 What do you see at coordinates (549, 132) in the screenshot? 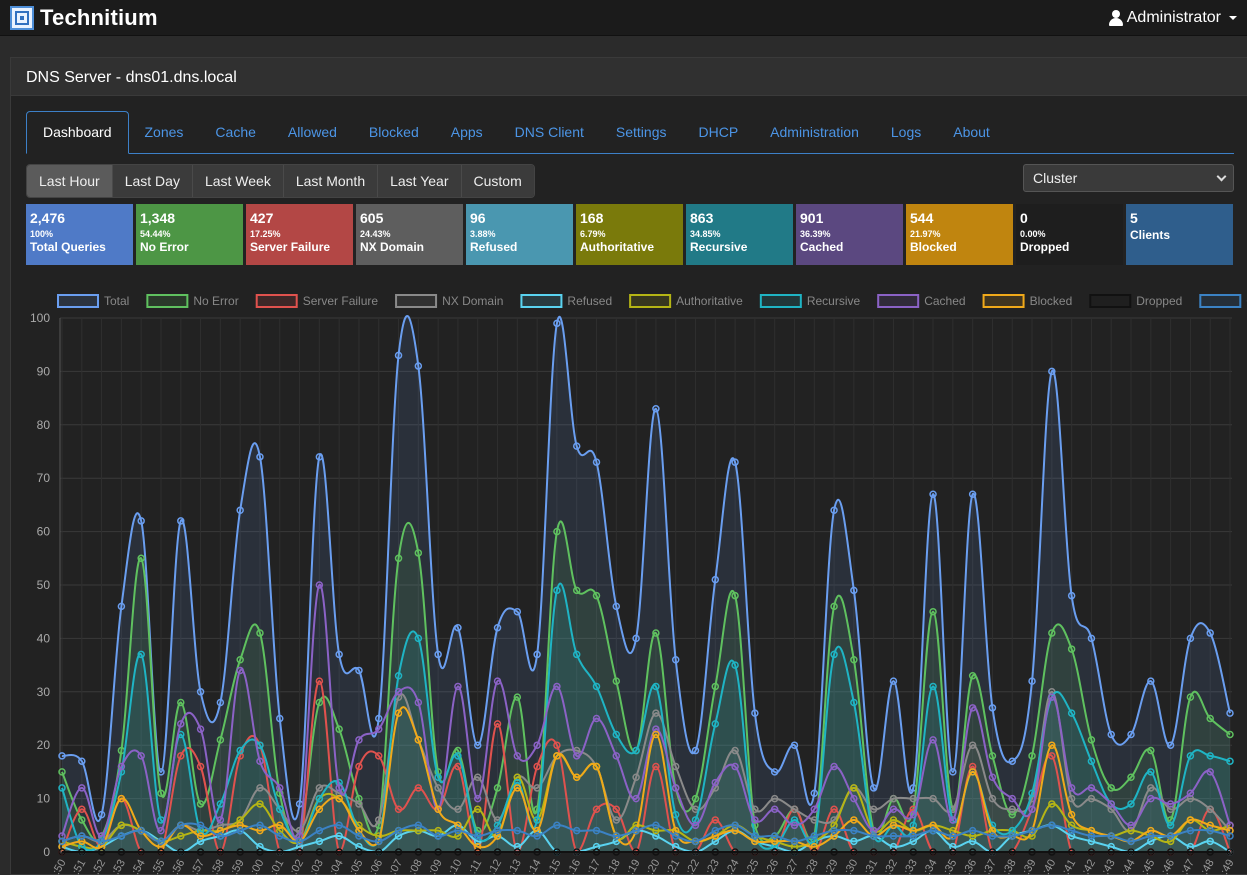
I see `tab-dns-client: DNS Client` at bounding box center [549, 132].